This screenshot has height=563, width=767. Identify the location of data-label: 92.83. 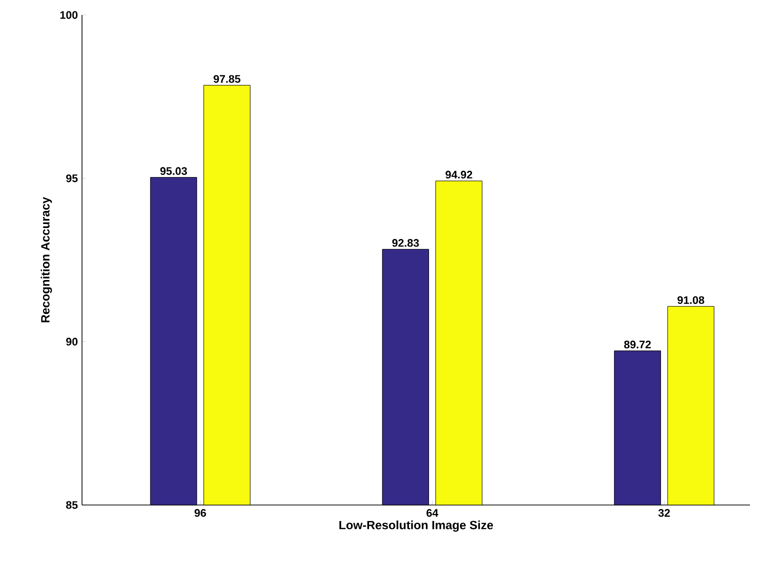
(405, 243).